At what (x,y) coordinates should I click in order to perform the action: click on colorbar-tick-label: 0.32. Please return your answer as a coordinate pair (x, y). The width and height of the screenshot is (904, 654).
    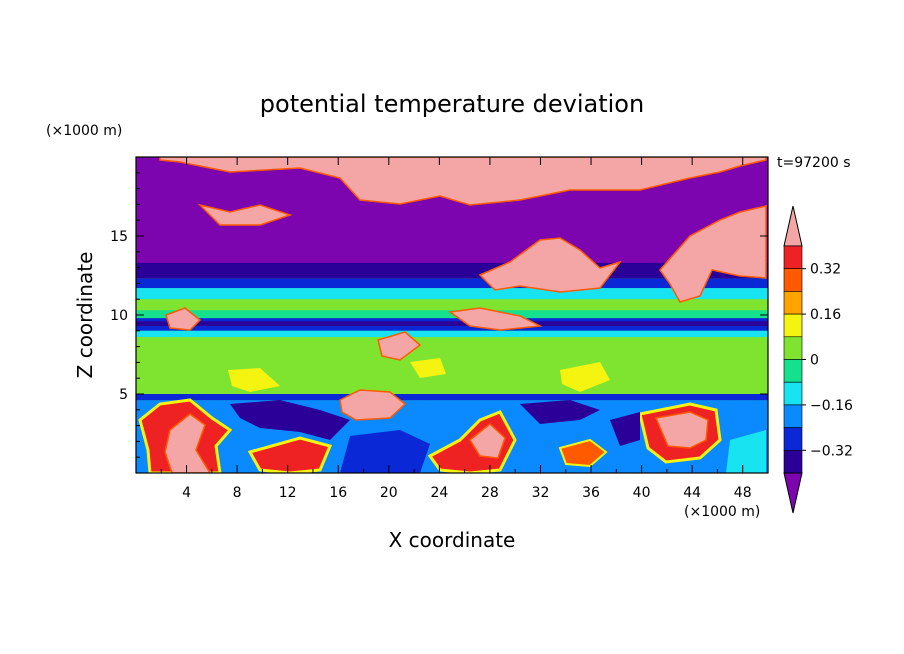
    Looking at the image, I should click on (825, 270).